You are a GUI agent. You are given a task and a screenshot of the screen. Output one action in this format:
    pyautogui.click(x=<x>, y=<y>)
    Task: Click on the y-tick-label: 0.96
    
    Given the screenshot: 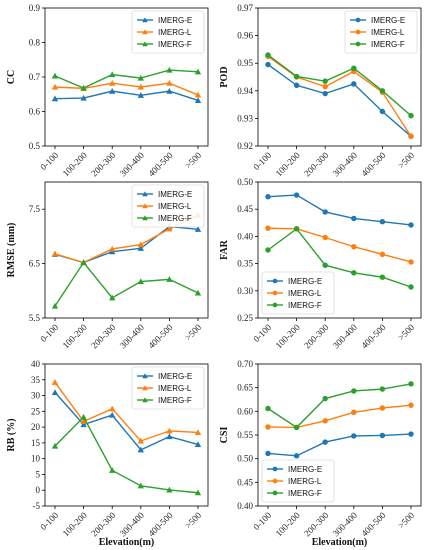 What is the action you would take?
    pyautogui.click(x=245, y=36)
    